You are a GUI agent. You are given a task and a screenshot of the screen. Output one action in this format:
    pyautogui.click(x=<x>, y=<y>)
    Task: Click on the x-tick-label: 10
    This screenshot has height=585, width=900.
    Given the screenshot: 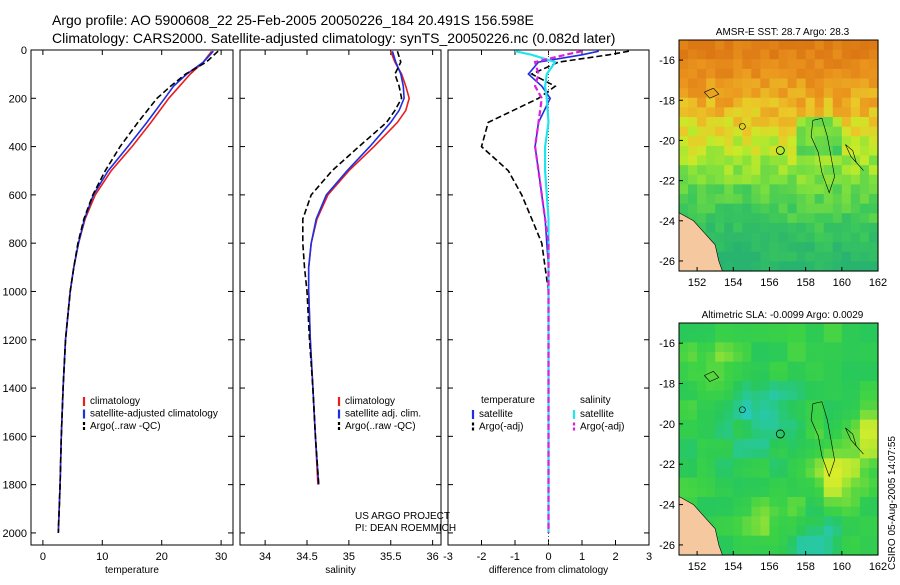 What is the action you would take?
    pyautogui.click(x=102, y=557)
    